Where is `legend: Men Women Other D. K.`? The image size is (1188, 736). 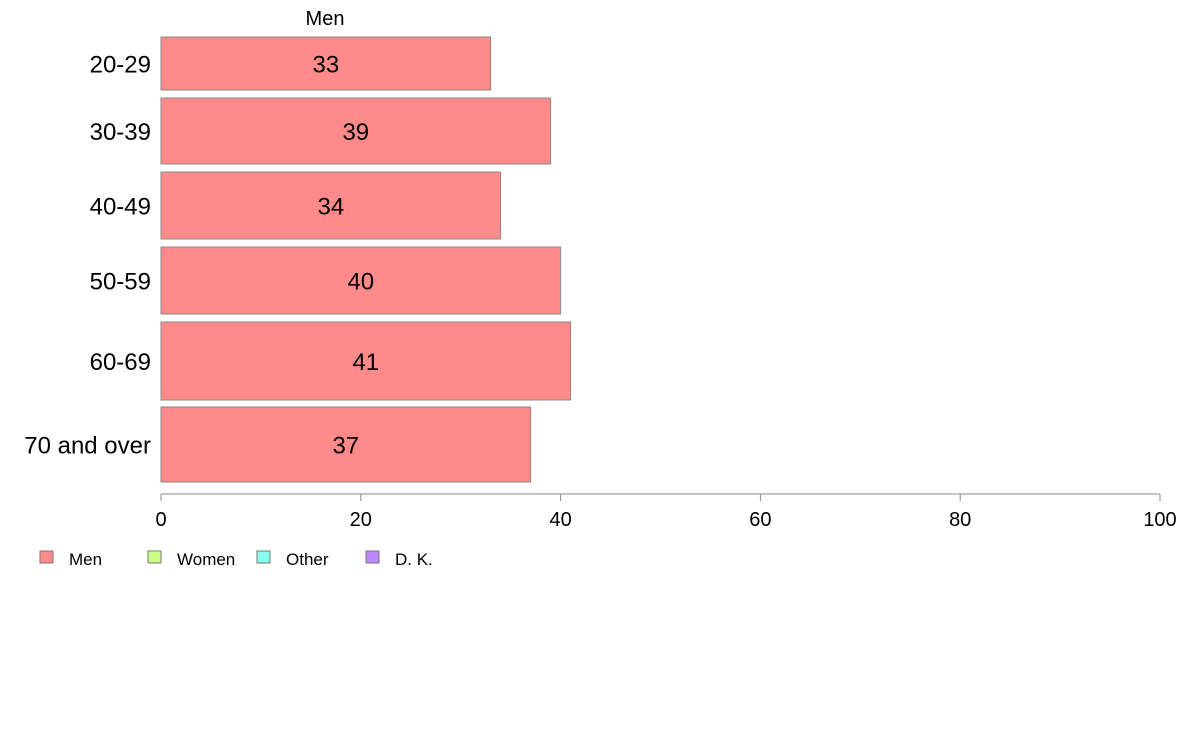 legend: Men Women Other D. K. is located at coordinates (236, 559).